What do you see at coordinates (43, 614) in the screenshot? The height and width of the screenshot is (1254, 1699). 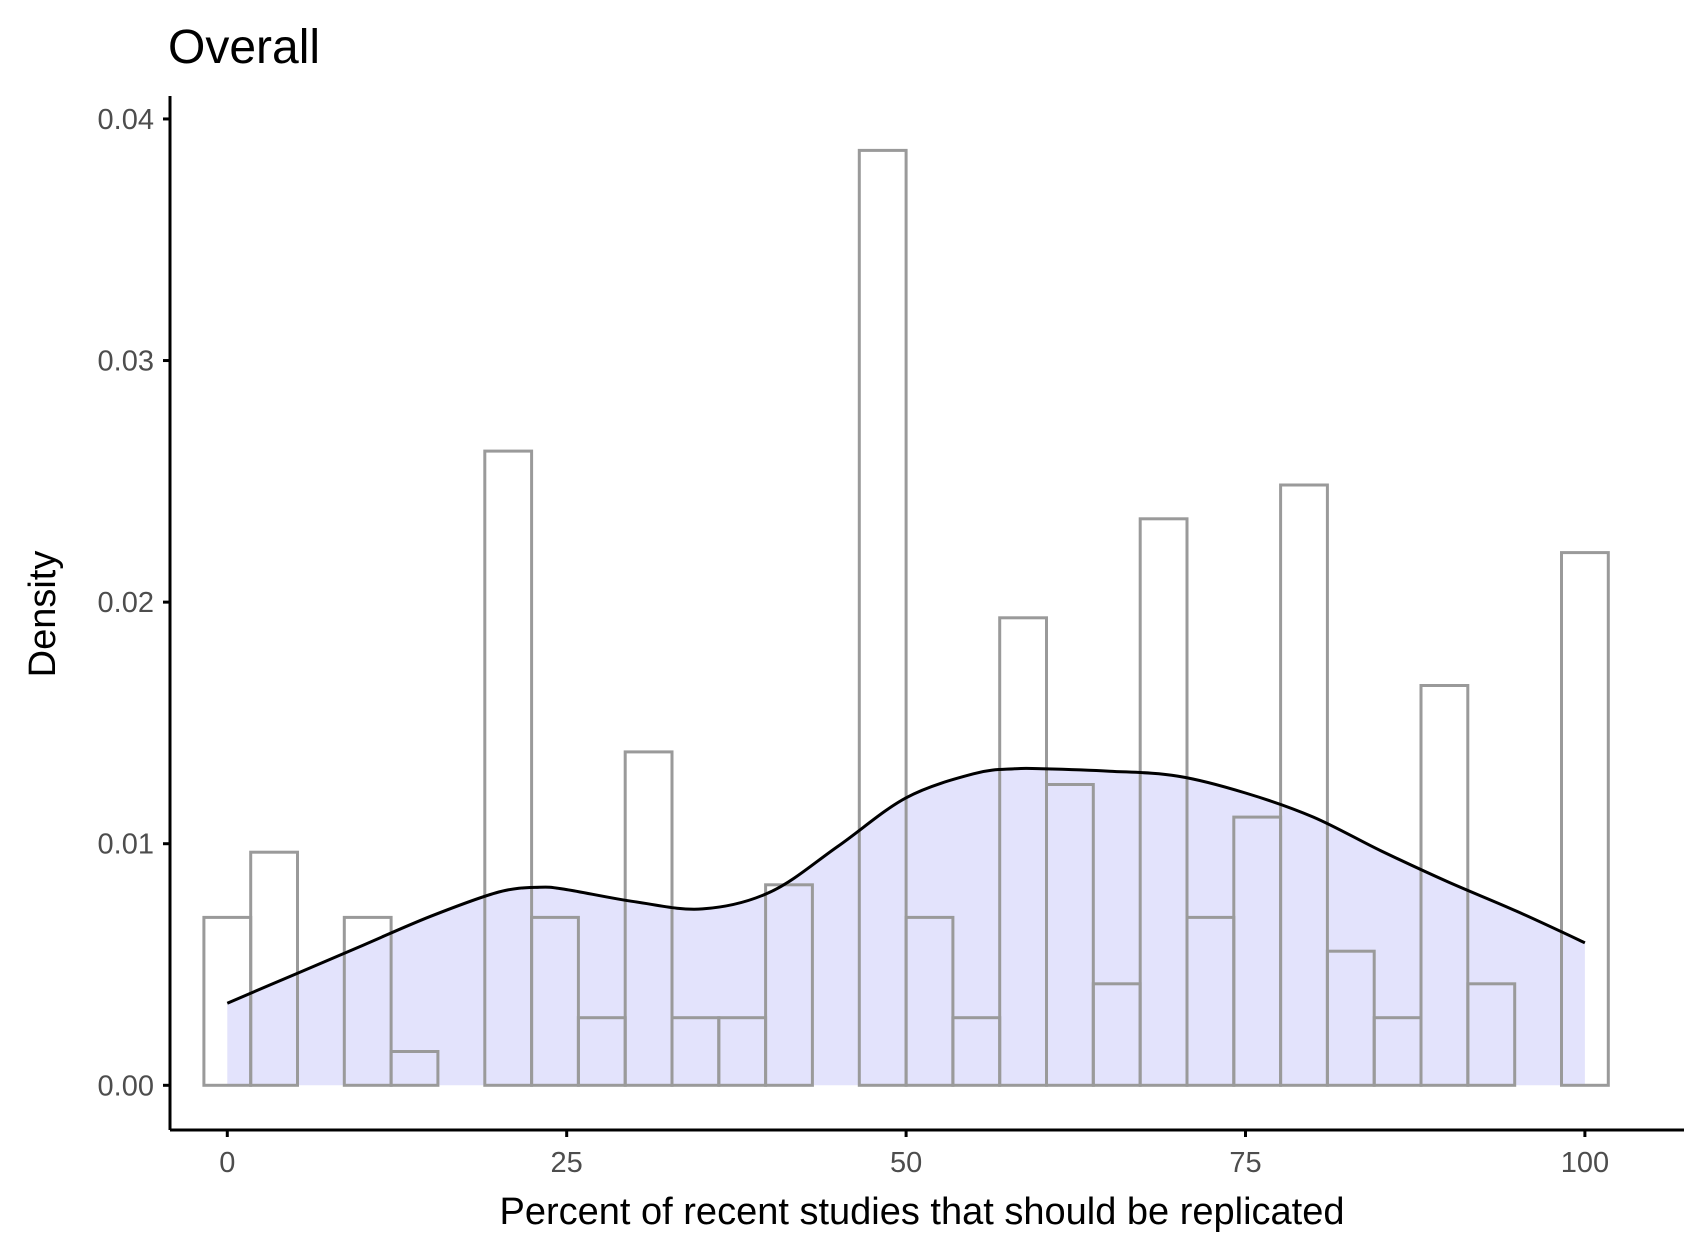 I see `y-axis-title: Density` at bounding box center [43, 614].